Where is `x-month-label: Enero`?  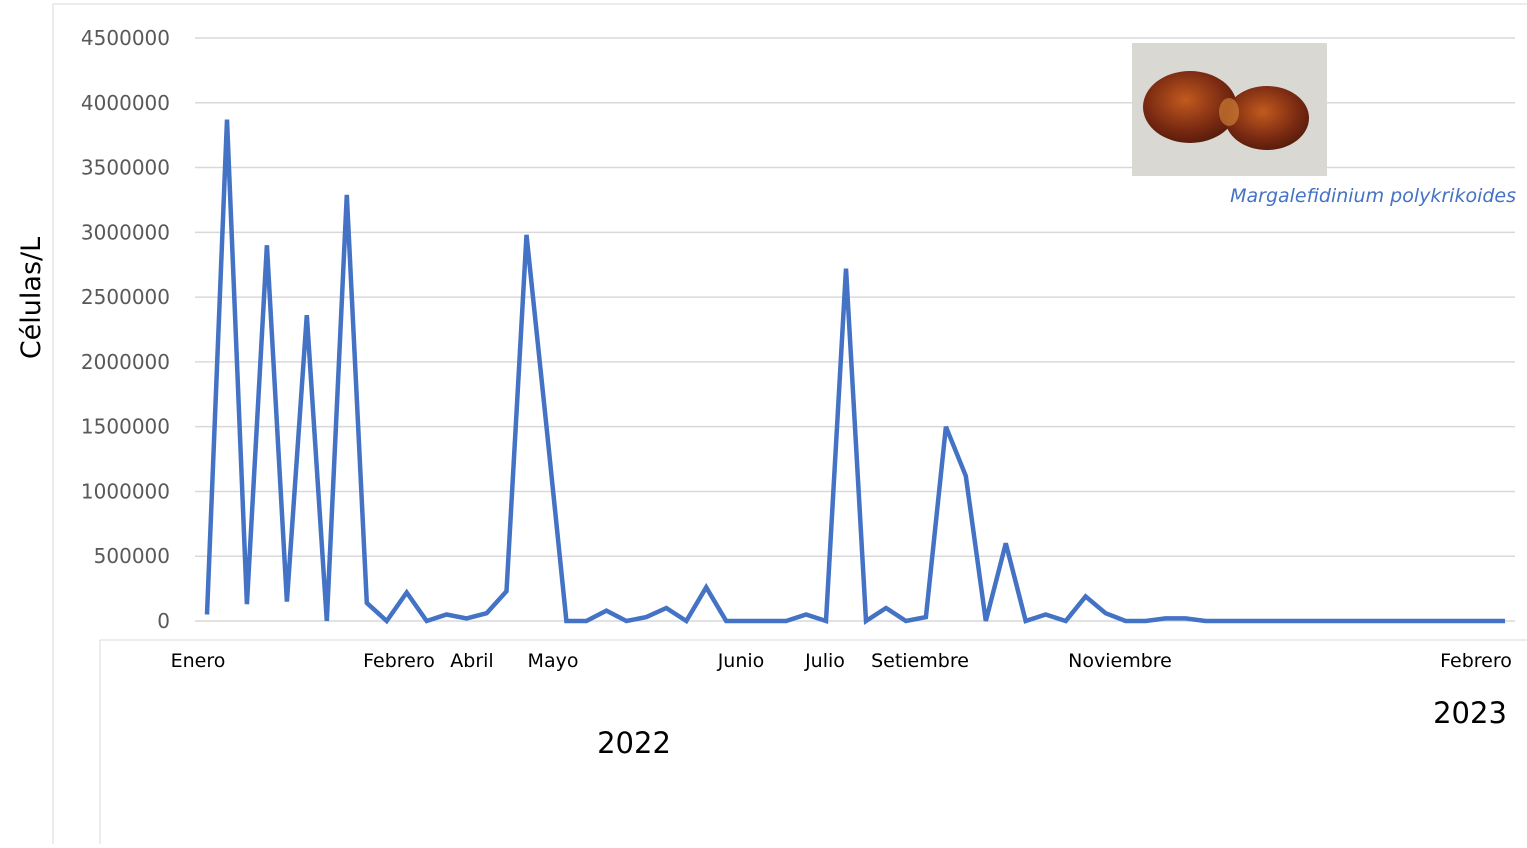
x-month-label: Enero is located at coordinates (198, 661).